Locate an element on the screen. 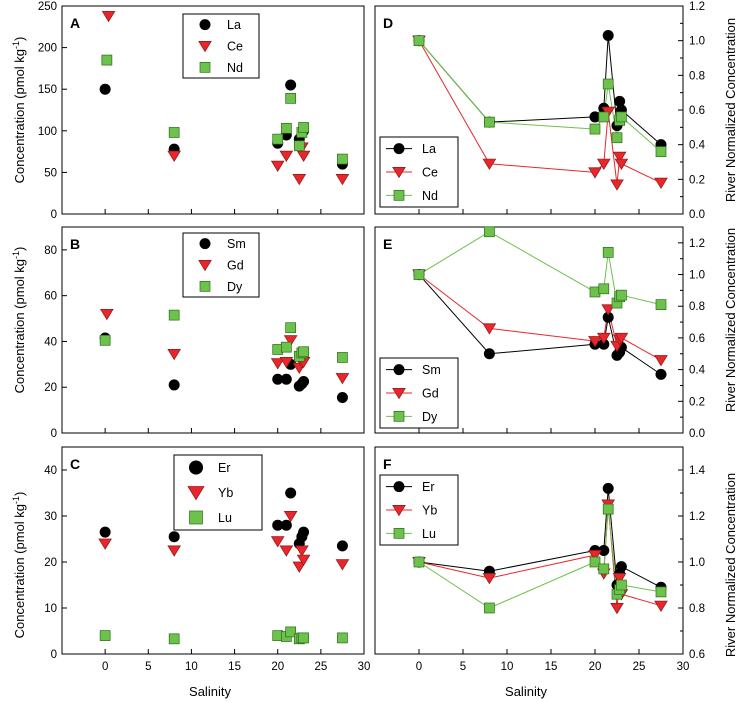  plot-frame-b is located at coordinates (213, 330).